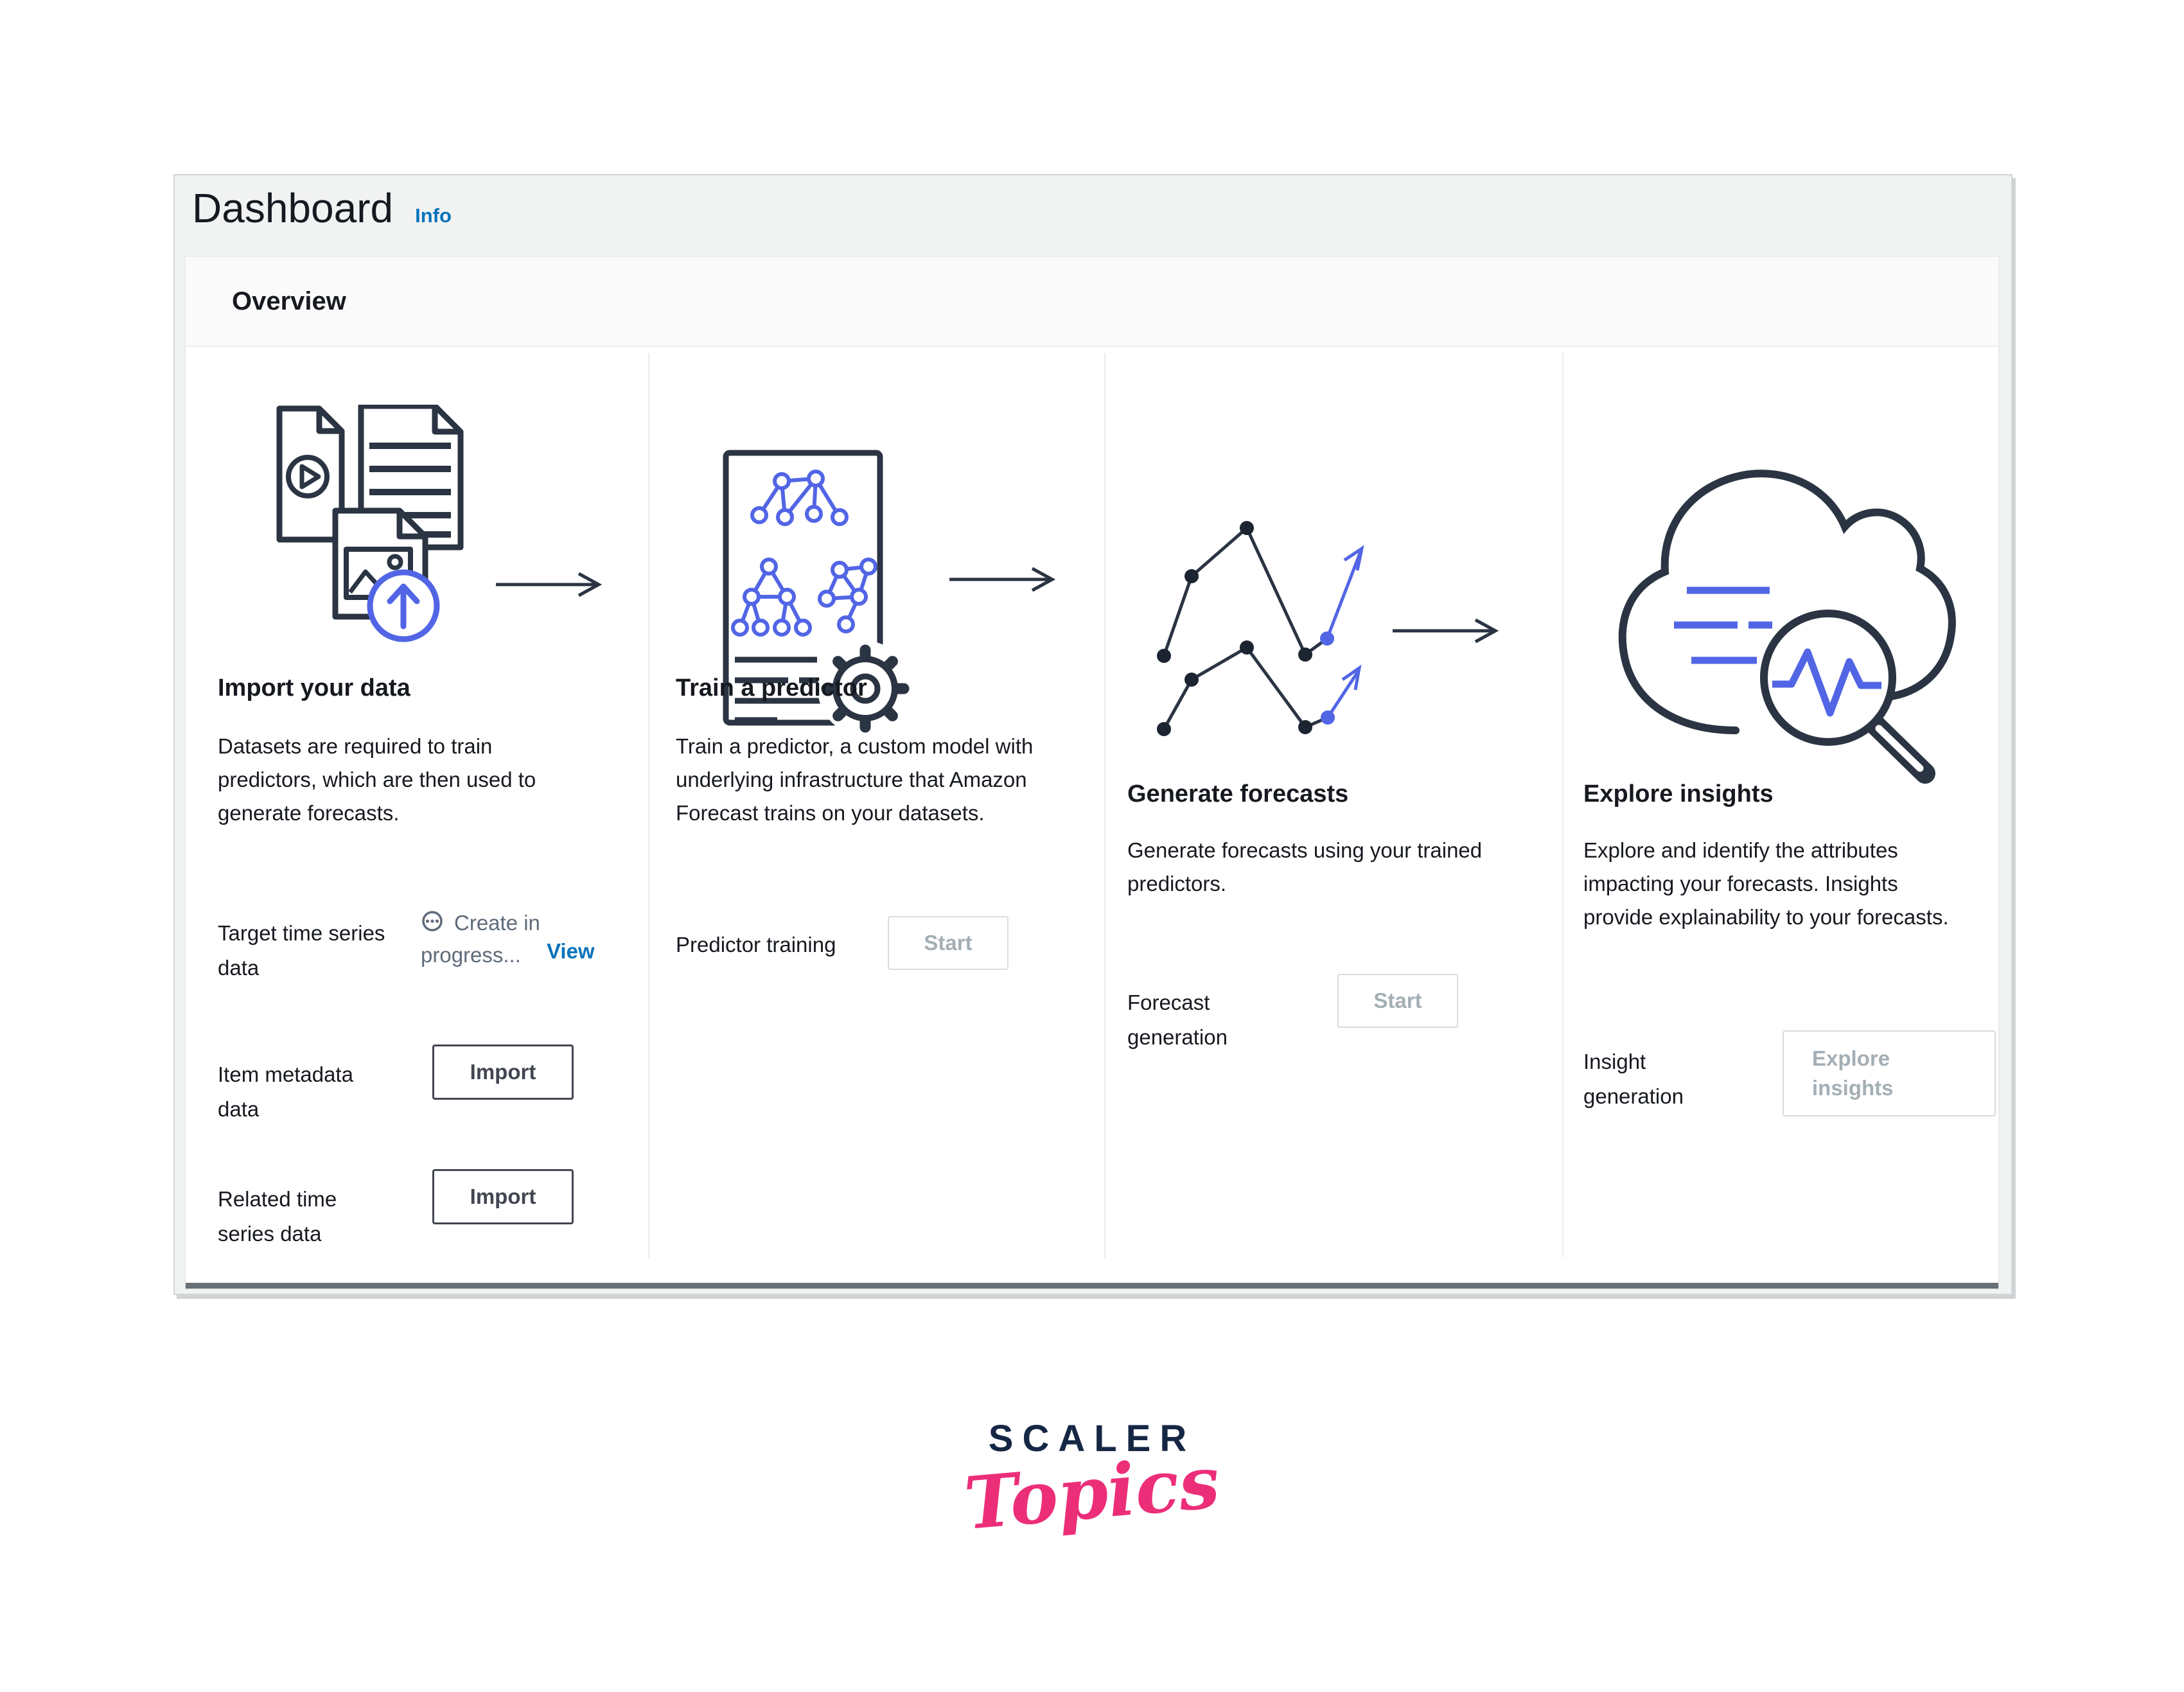  I want to click on related-time-series-label: Related time series data, so click(277, 1217).